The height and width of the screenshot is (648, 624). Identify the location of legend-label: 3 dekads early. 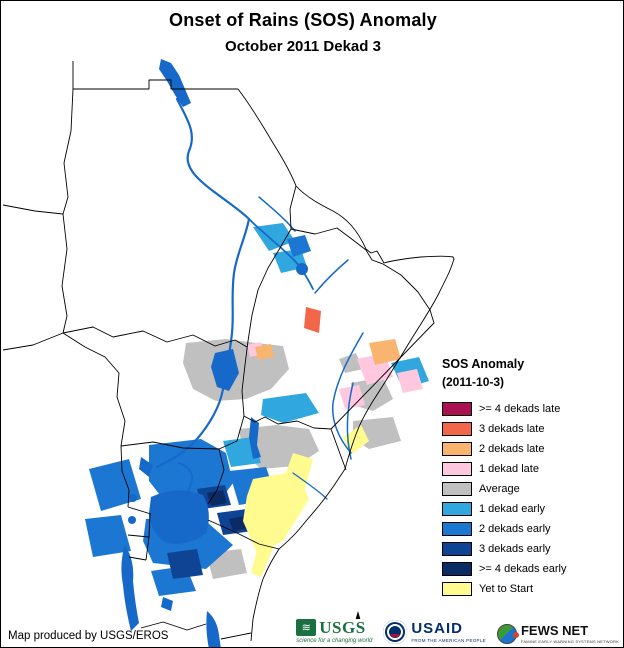
(515, 549).